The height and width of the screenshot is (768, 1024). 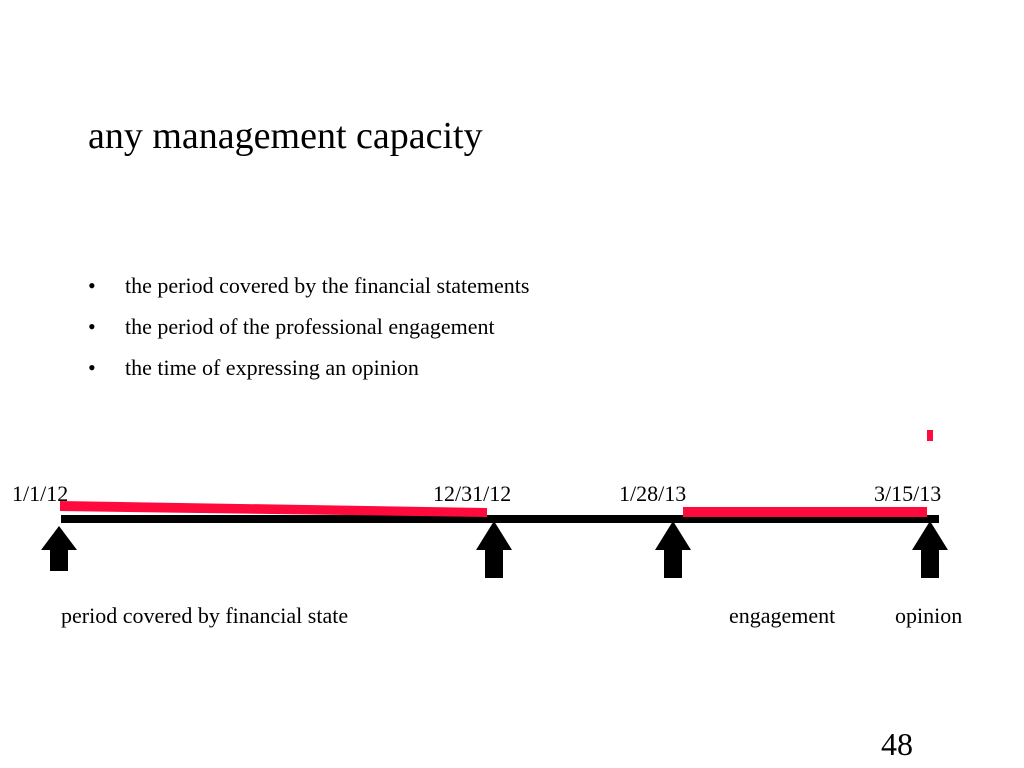 I want to click on slide-title: any management capacity, so click(x=285, y=136).